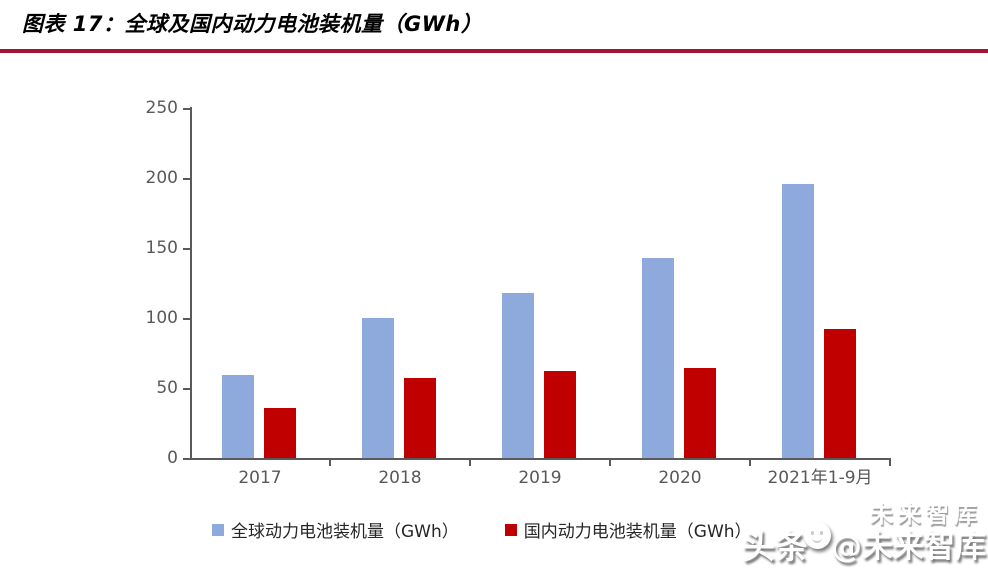 Image resolution: width=988 pixels, height=569 pixels. Describe the element at coordinates (926, 515) in the screenshot. I see `watermark-ghost-text: 未来智库` at that location.